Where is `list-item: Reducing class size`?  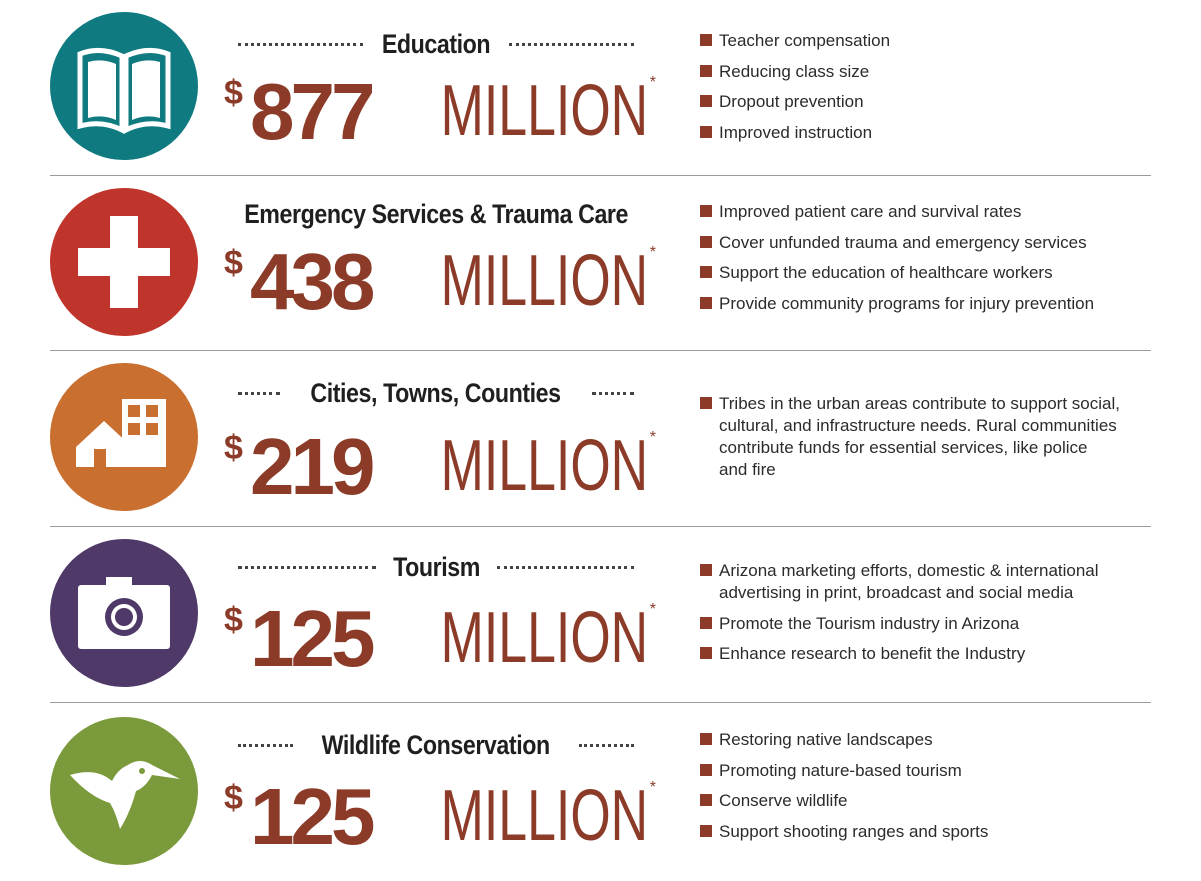 list-item: Reducing class size is located at coordinates (930, 72).